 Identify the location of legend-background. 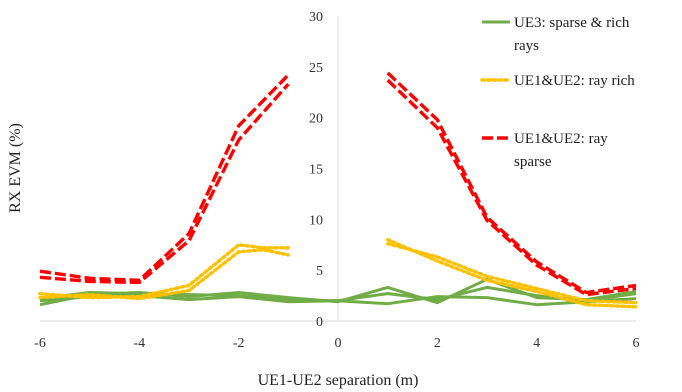
(579, 90).